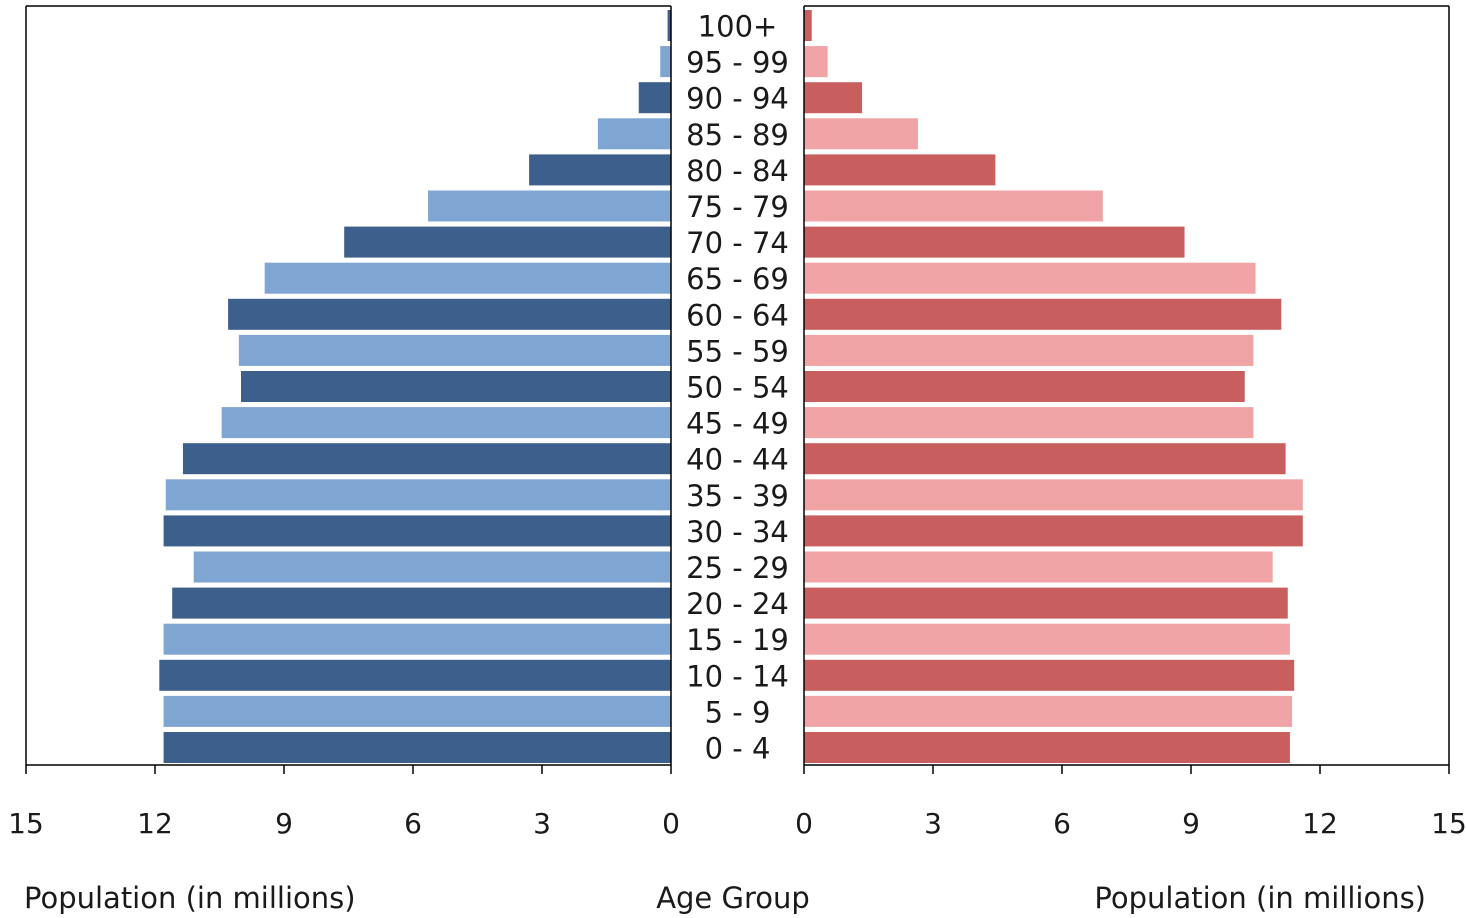  I want to click on left-tick-label-15: 15, so click(26, 823).